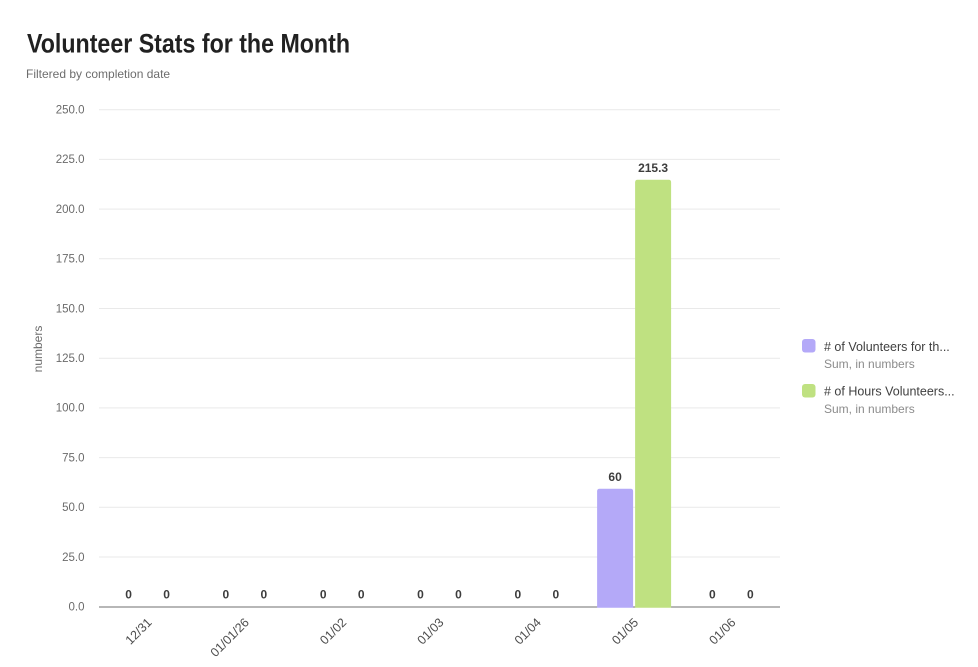  I want to click on svg-text: 250.0, so click(70, 111).